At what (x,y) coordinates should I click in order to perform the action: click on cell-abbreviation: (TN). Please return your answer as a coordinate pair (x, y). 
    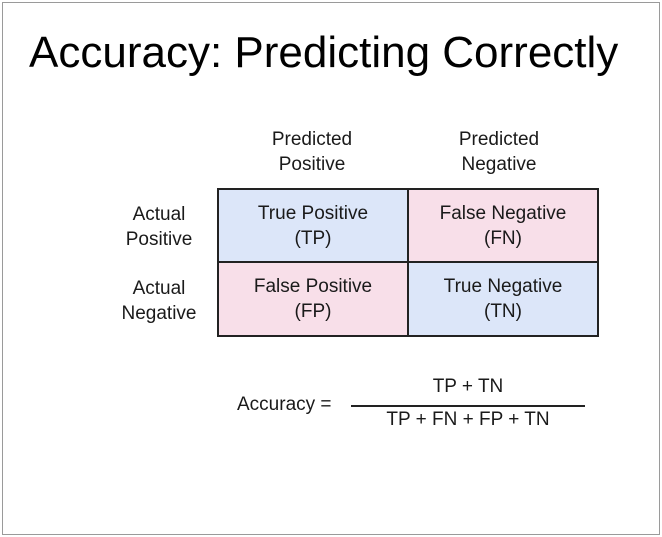
    Looking at the image, I should click on (503, 311).